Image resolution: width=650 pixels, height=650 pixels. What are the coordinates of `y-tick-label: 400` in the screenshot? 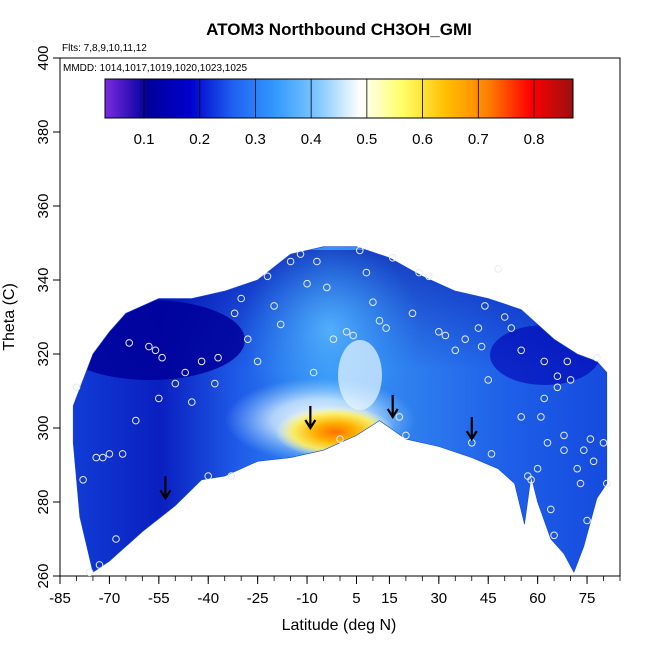 It's located at (43, 57).